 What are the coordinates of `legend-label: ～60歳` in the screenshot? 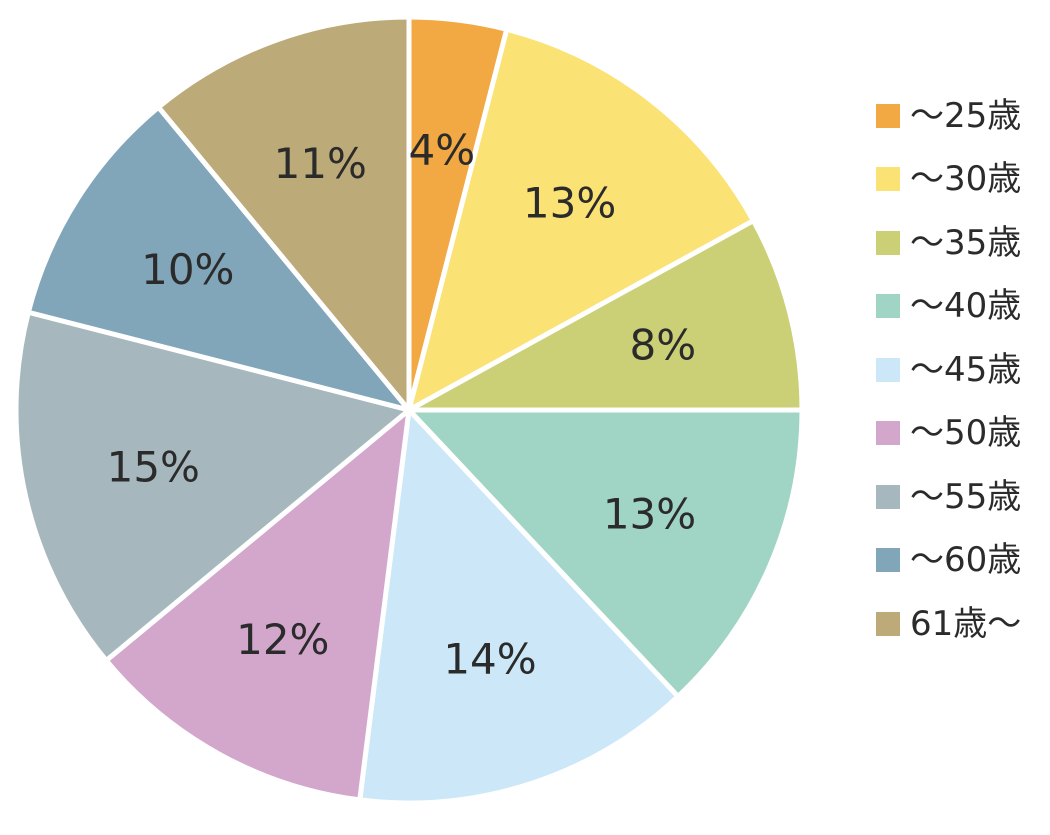 It's located at (966, 560).